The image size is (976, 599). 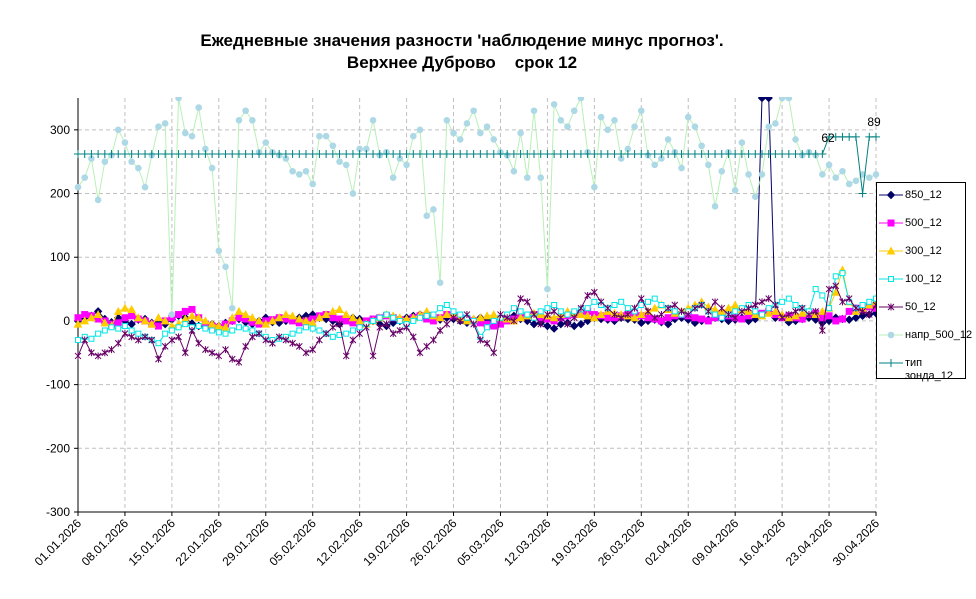 What do you see at coordinates (60, 194) in the screenshot?
I see `y-tick-label: 200` at bounding box center [60, 194].